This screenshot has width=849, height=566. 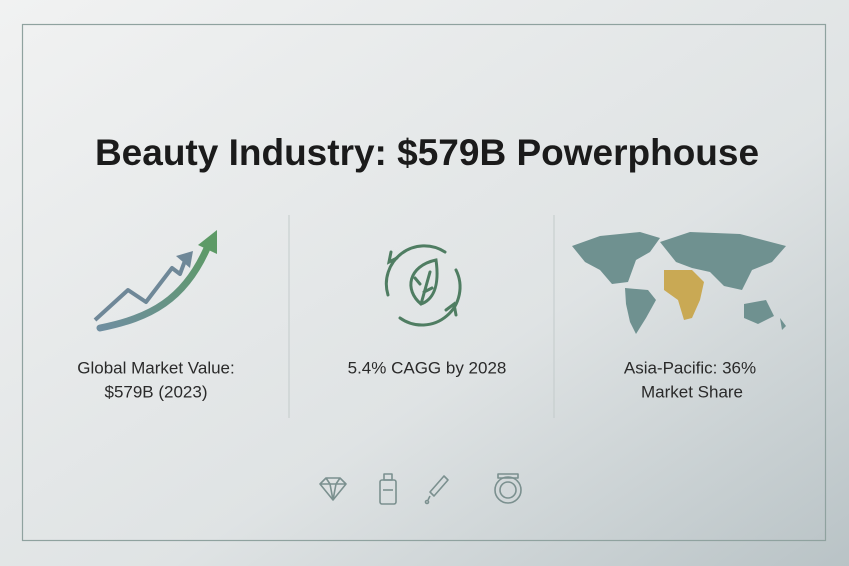 I want to click on bottom-icons, so click(x=420, y=489).